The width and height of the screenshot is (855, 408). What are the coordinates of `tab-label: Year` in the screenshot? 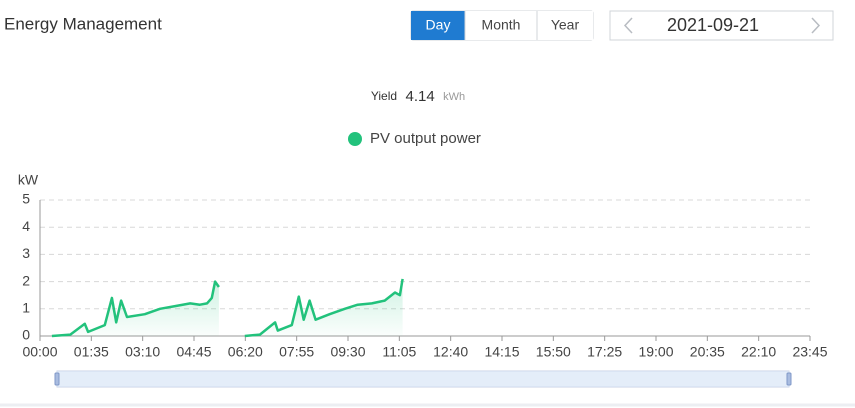 It's located at (565, 25).